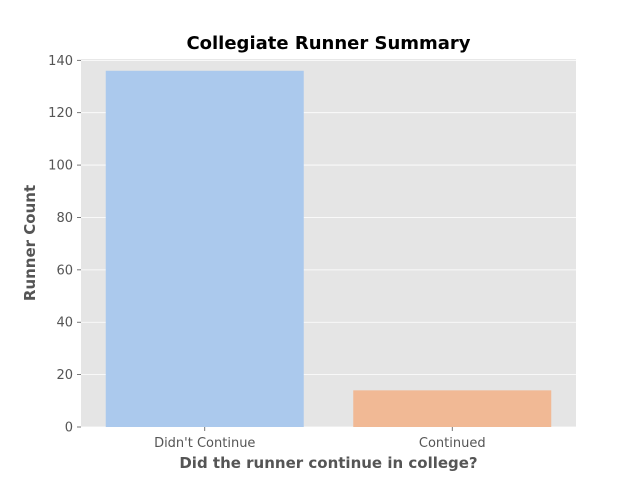  What do you see at coordinates (328, 43) in the screenshot?
I see `chart-title: Collegiate Runner Summary` at bounding box center [328, 43].